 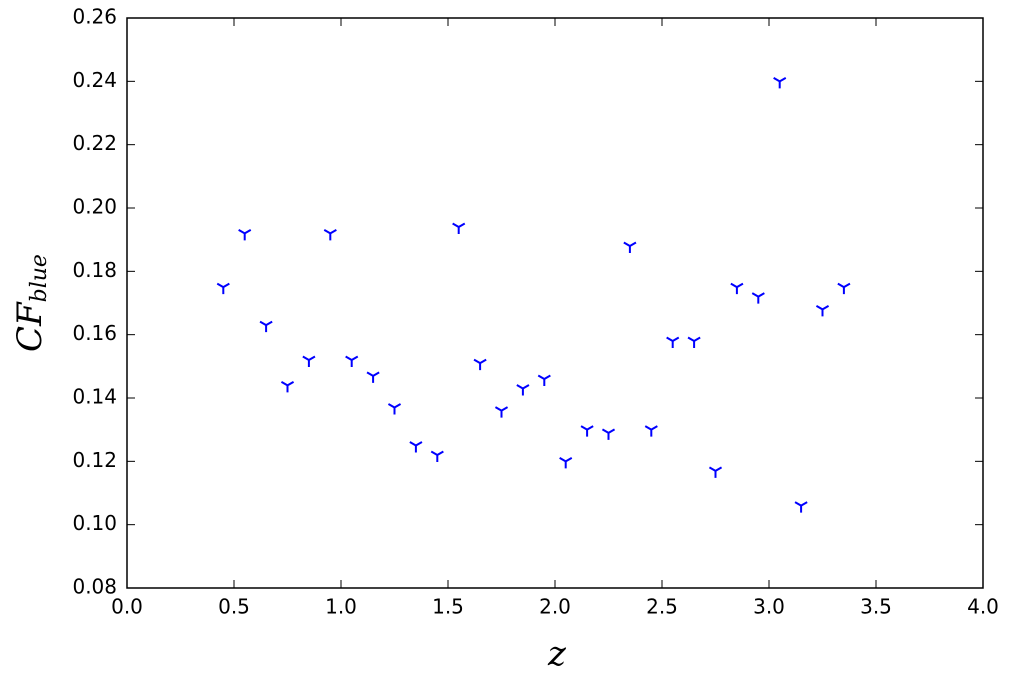 What do you see at coordinates (448, 607) in the screenshot?
I see `x-tick-label: 1.5` at bounding box center [448, 607].